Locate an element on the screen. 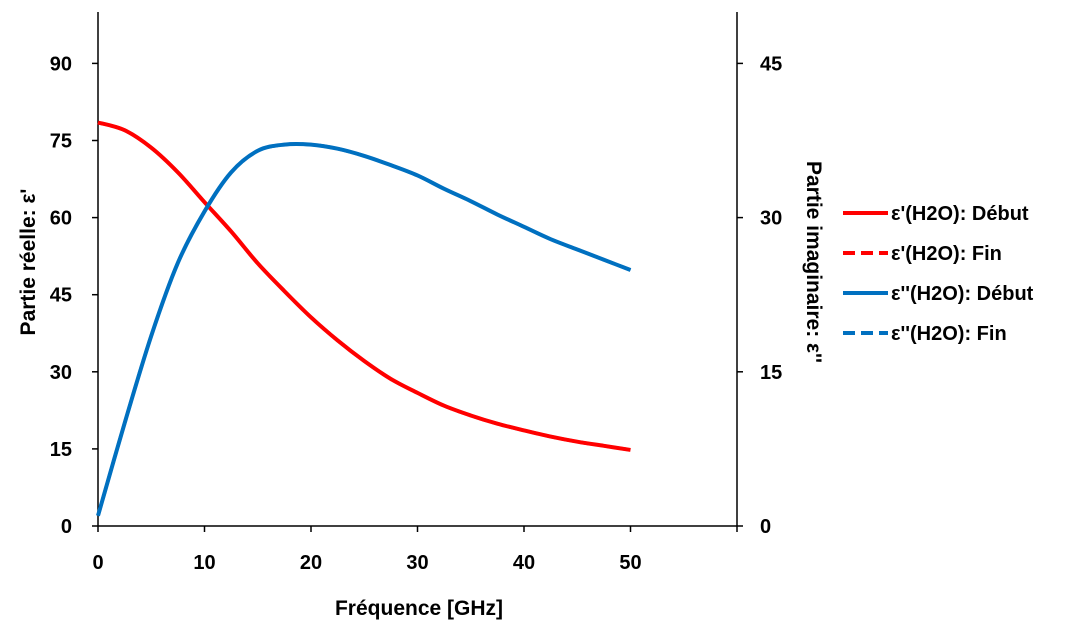 This screenshot has height=626, width=1074. y-left-tick-label: 15 is located at coordinates (61, 450).